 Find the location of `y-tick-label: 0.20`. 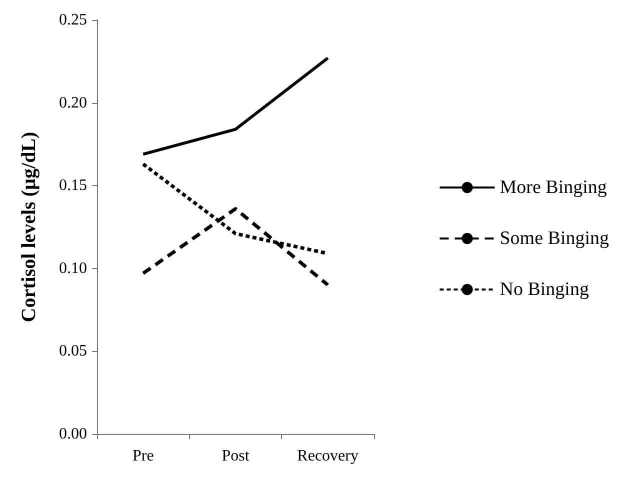

y-tick-label: 0.20 is located at coordinates (73, 103).